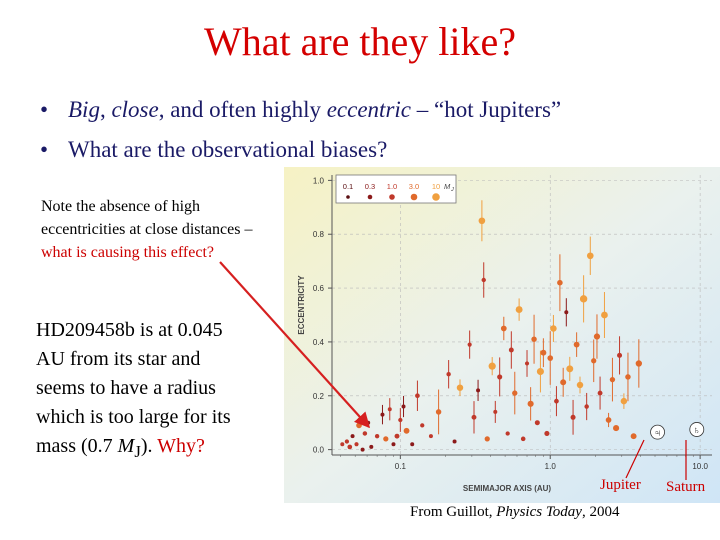 The image size is (720, 540). Describe the element at coordinates (370, 186) in the screenshot. I see `legend-mass-label: 0.3` at that location.